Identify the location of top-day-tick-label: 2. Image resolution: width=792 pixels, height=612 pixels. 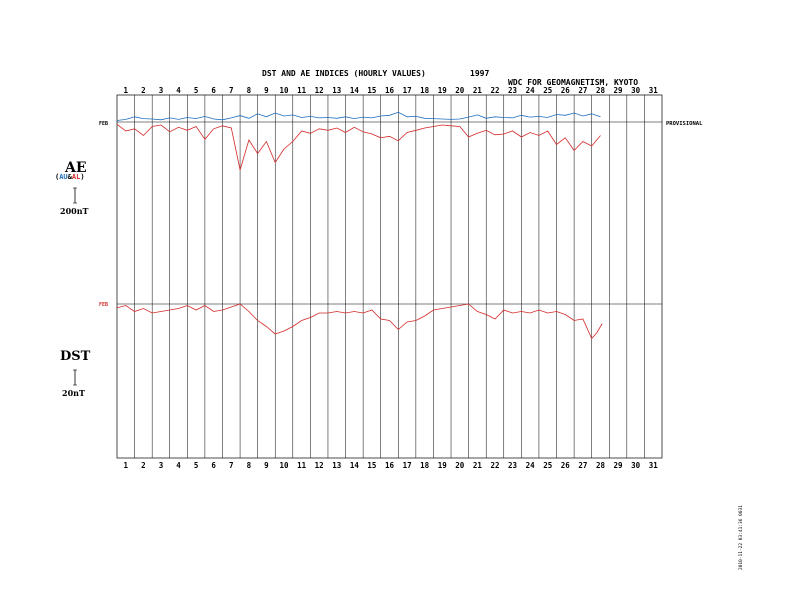
(143, 90).